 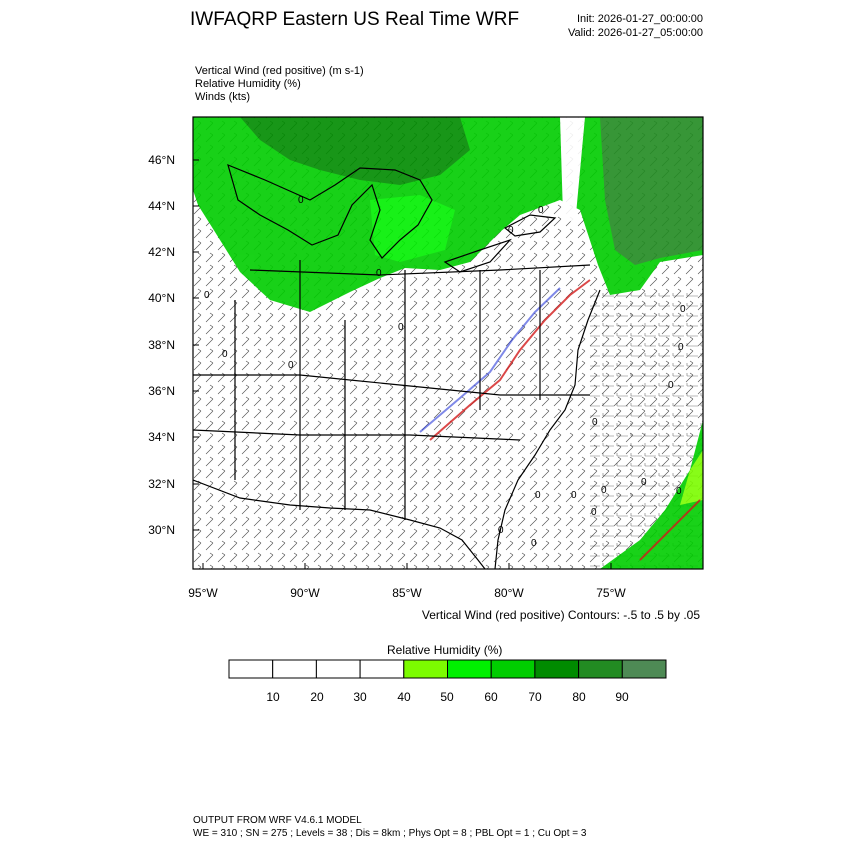 What do you see at coordinates (407, 593) in the screenshot?
I see `lon-label: 85°W` at bounding box center [407, 593].